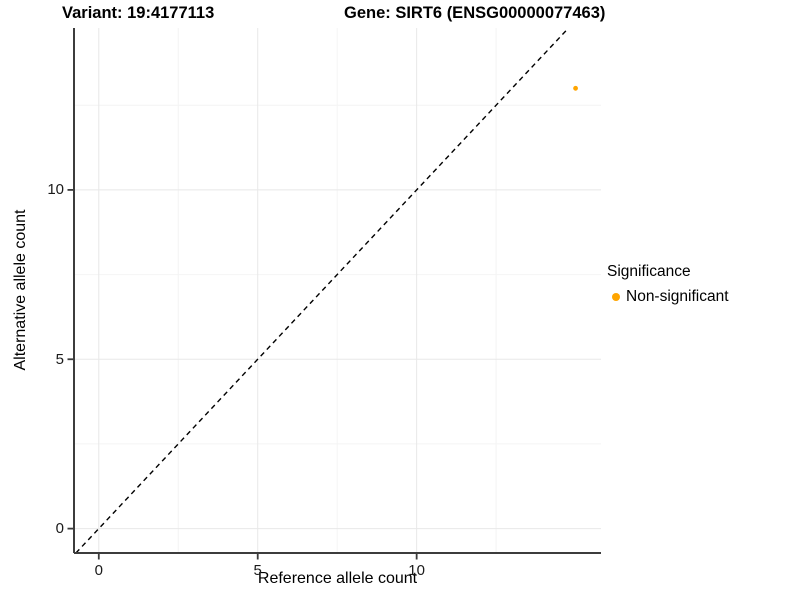 This screenshot has height=600, width=800. I want to click on legend-title: Significance, so click(649, 271).